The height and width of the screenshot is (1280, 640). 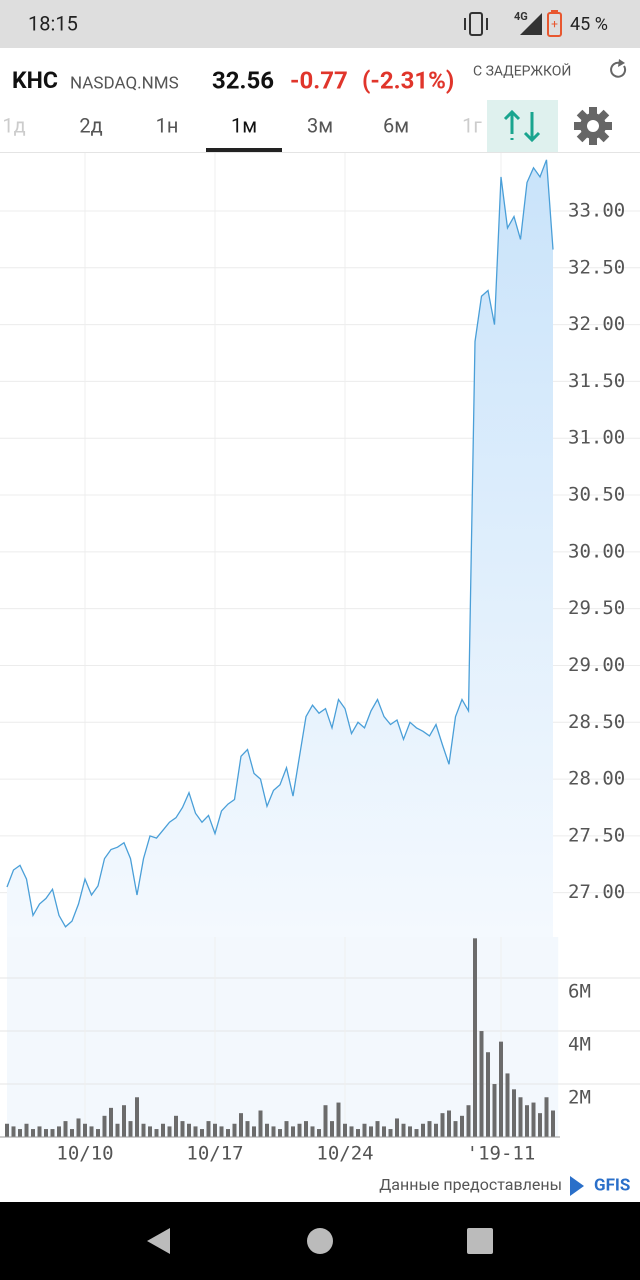 What do you see at coordinates (470, 1184) in the screenshot?
I see `credit: Данные предоставлены` at bounding box center [470, 1184].